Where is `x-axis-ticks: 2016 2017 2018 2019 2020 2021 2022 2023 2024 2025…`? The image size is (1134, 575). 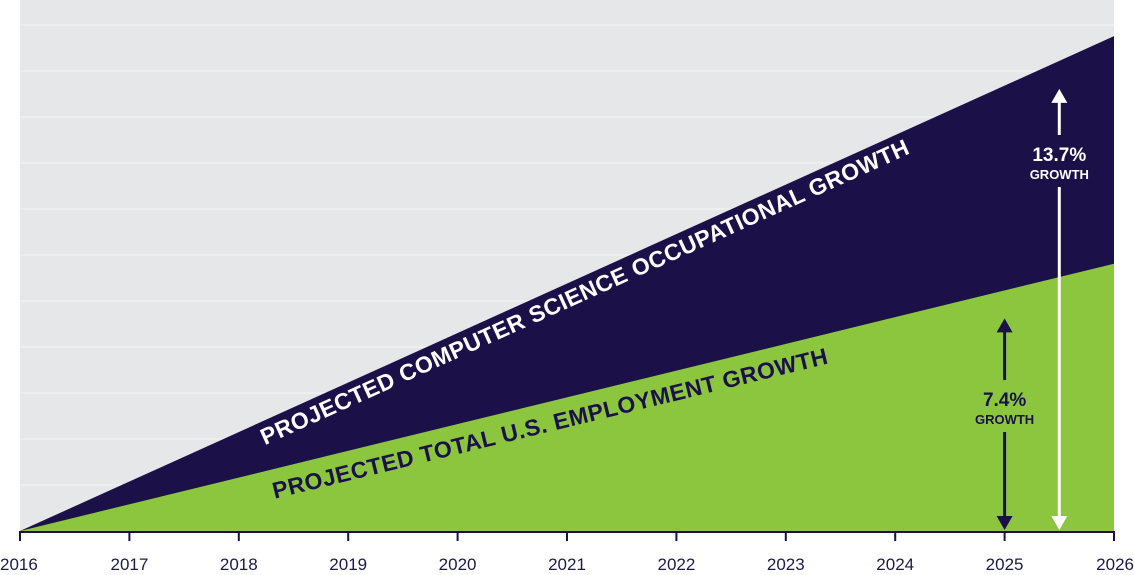 x-axis-ticks: 2016 2017 2018 2019 2020 2021 2022 2023 2024 2025… is located at coordinates (567, 552).